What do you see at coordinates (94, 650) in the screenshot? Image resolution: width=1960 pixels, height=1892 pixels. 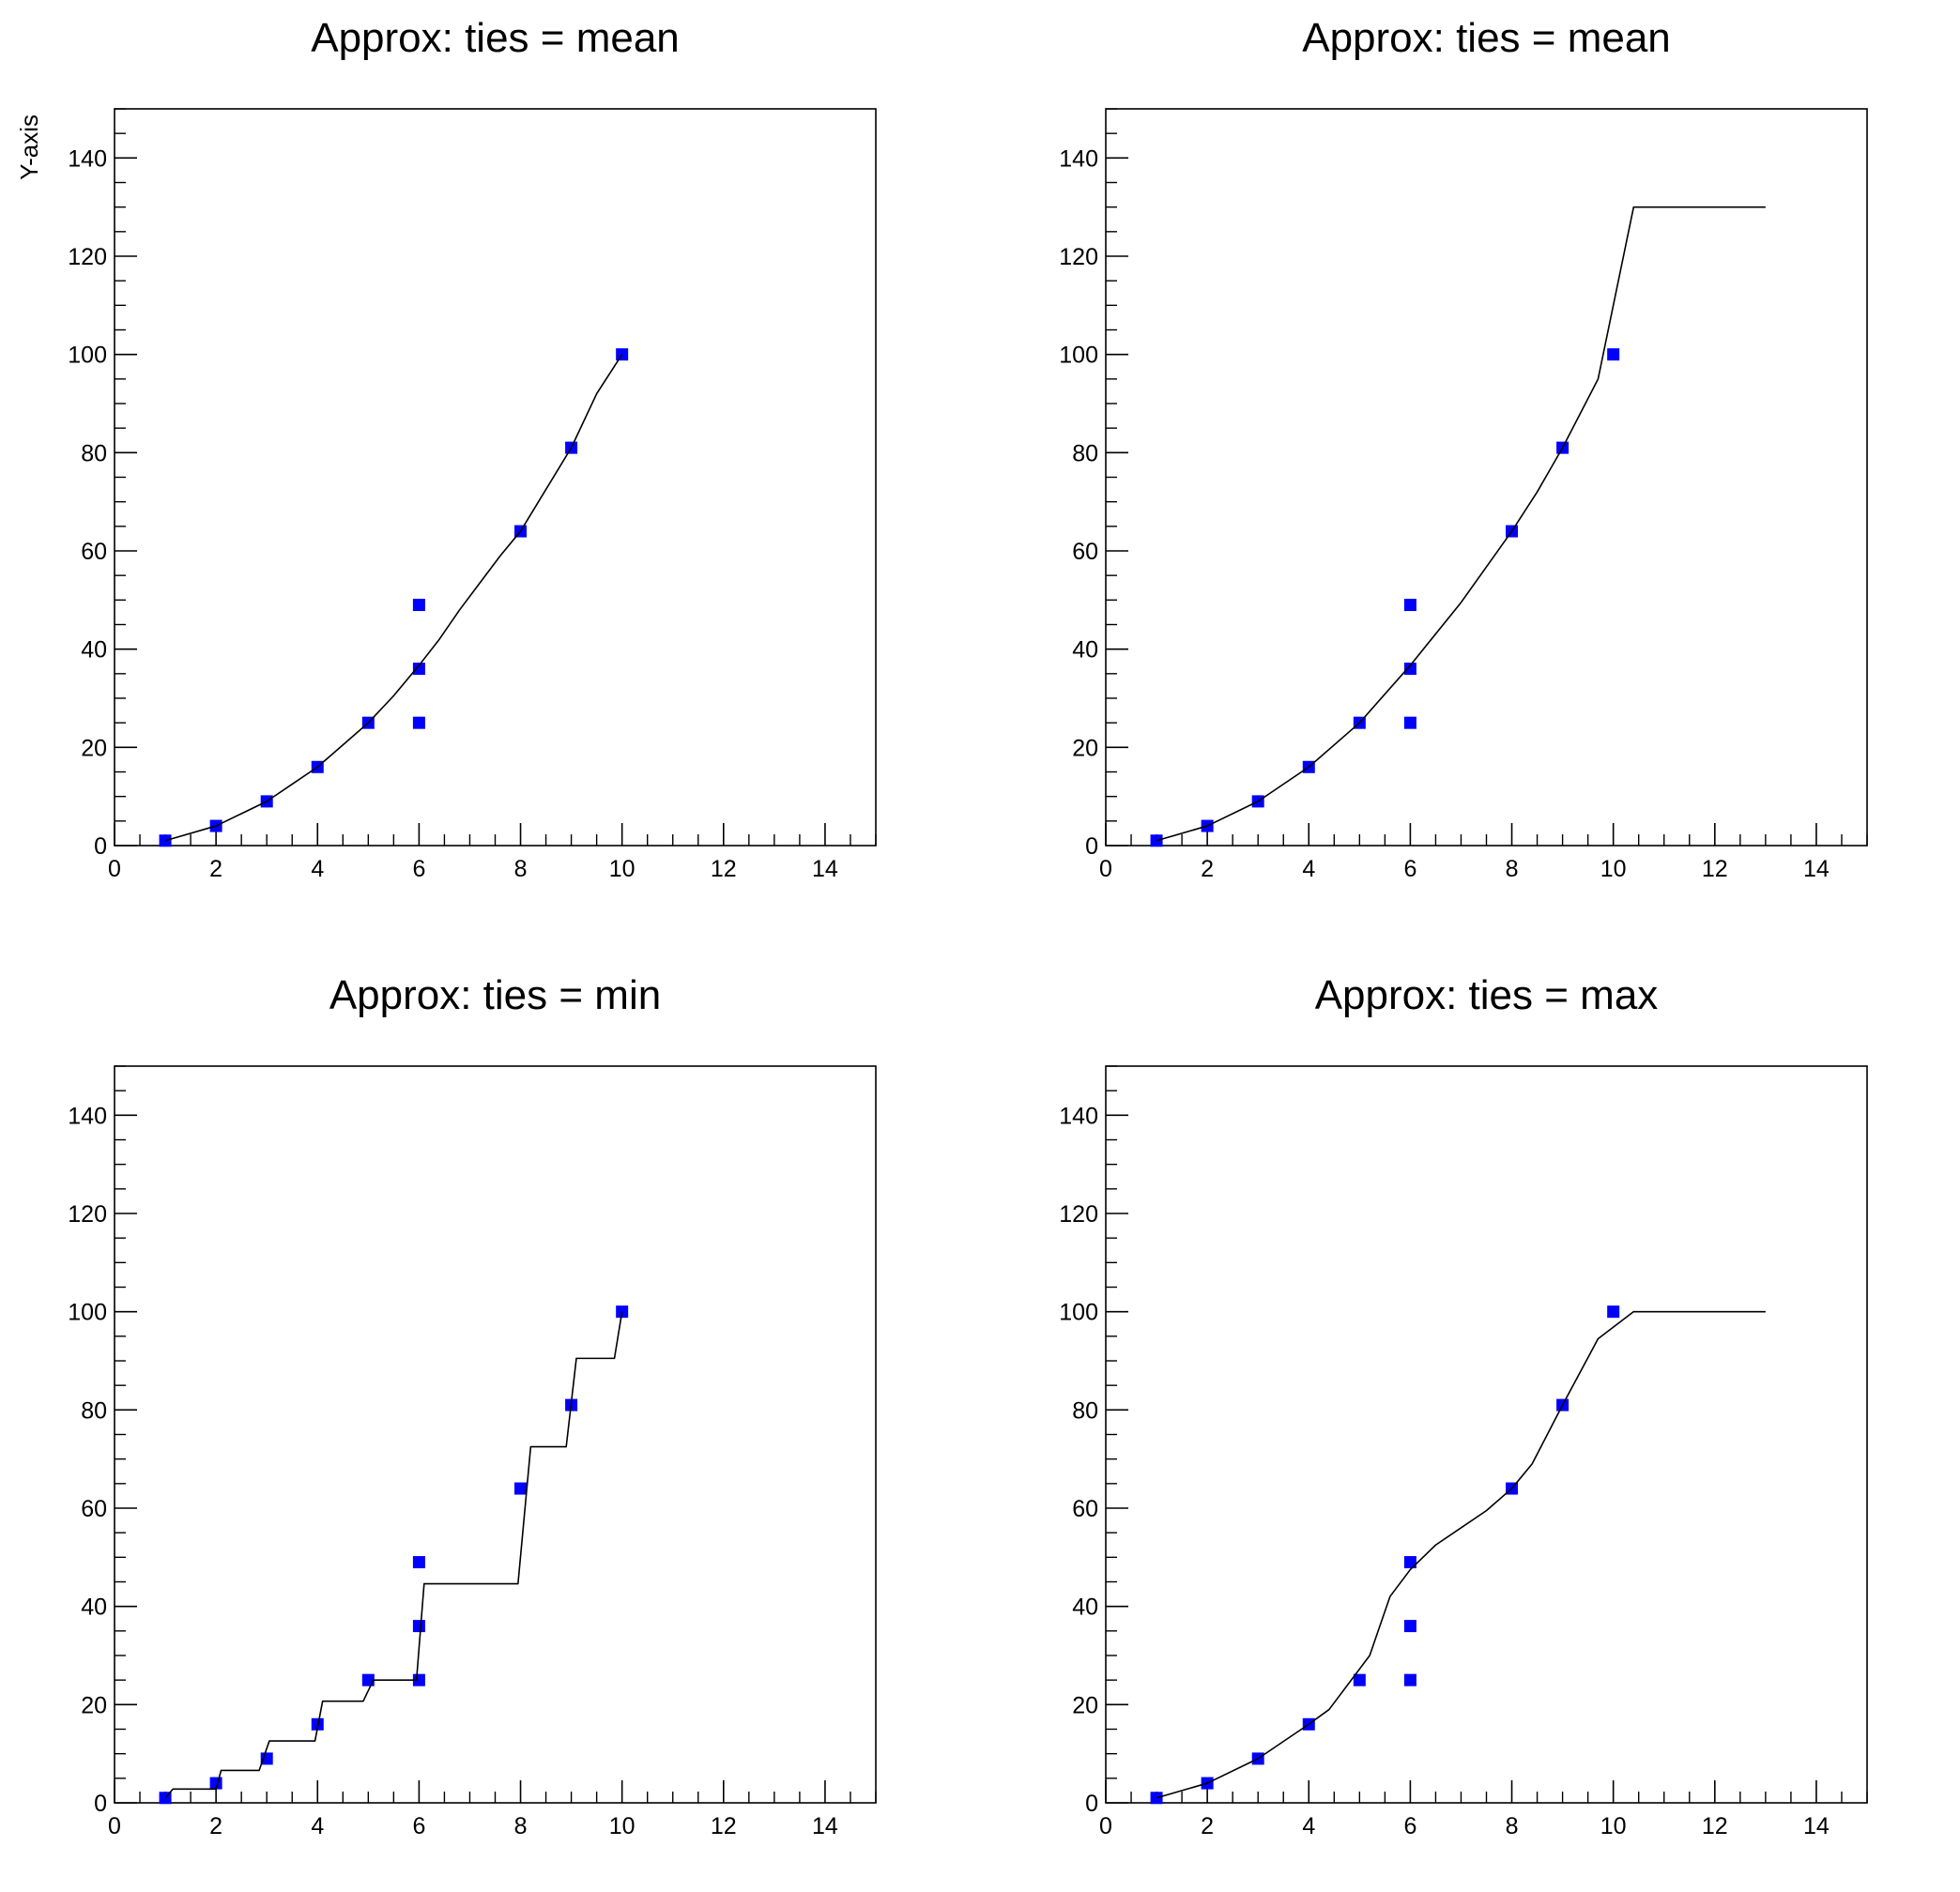 I see `chart-1-y-tick-label: 40` at bounding box center [94, 650].